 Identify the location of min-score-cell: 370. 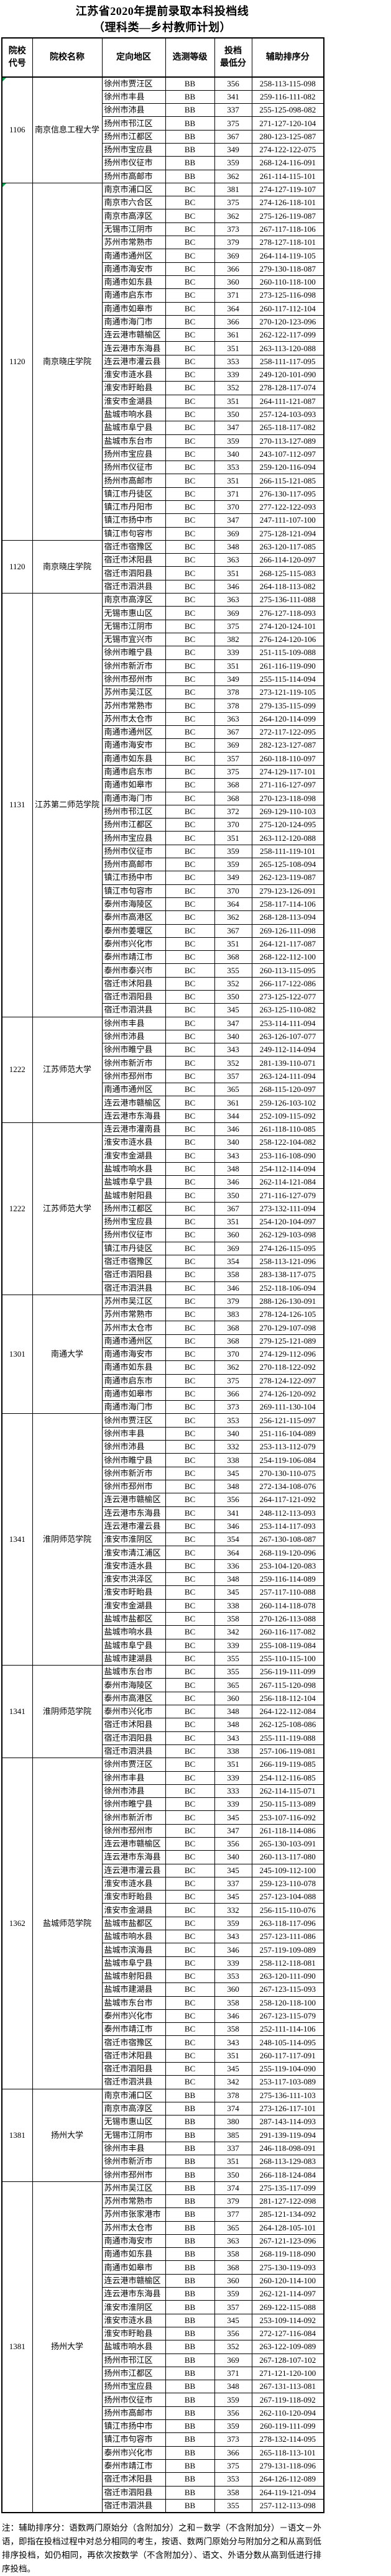
(233, 507).